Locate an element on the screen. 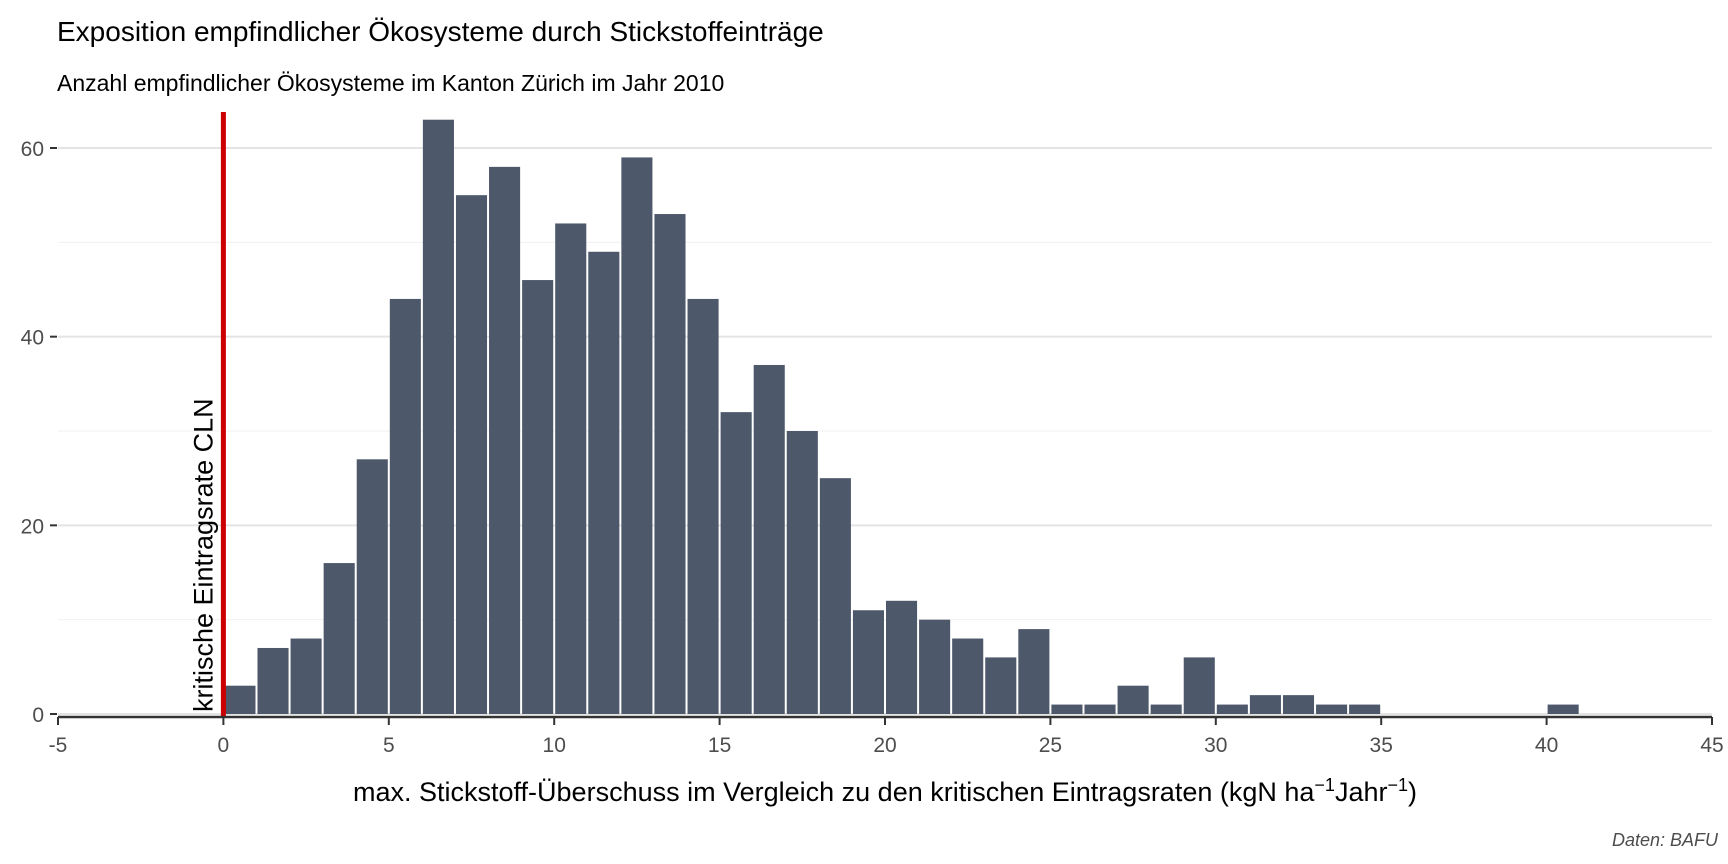  x-axis-label-sup-2: −1 is located at coordinates (1397, 785).